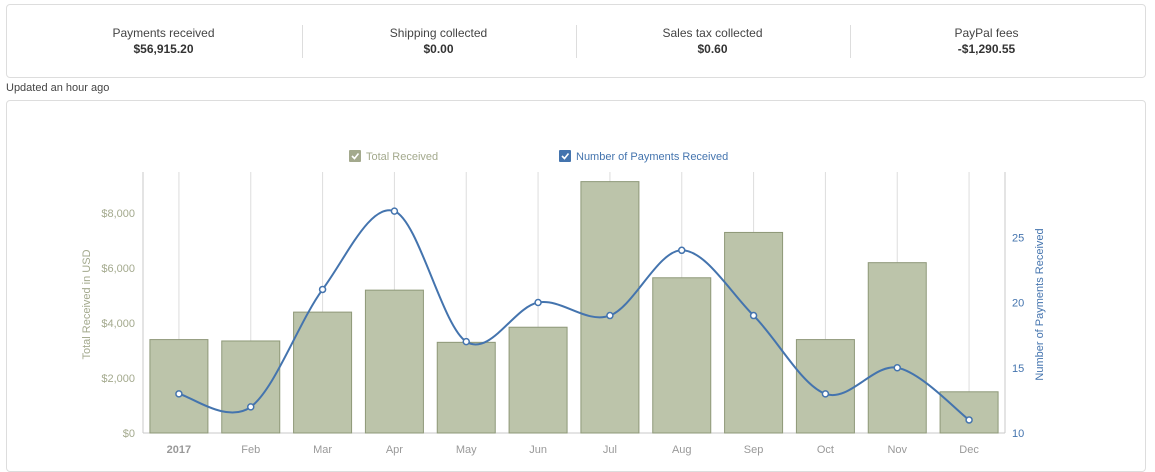 The height and width of the screenshot is (472, 1155). What do you see at coordinates (87, 304) in the screenshot?
I see `left-axis-title: Total Received in USD` at bounding box center [87, 304].